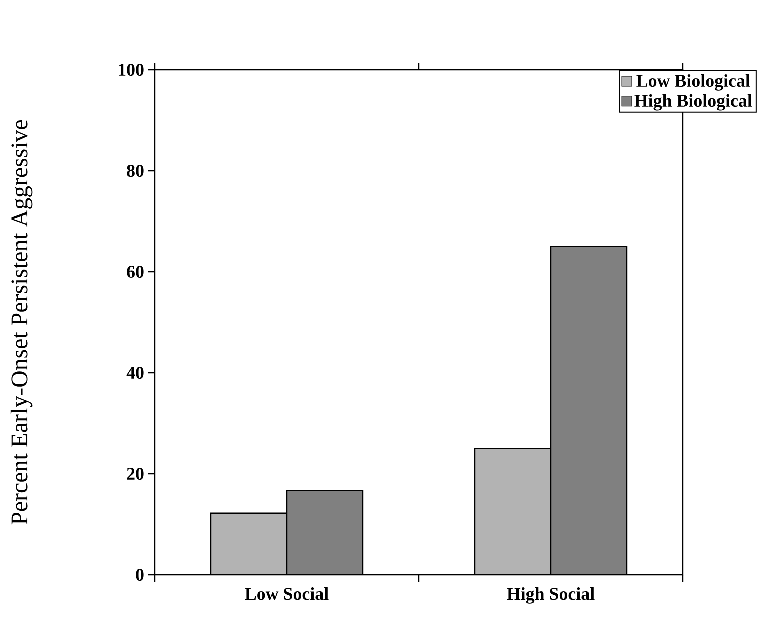 The image size is (762, 622). Describe the element at coordinates (21, 322) in the screenshot. I see `y-axis-title: Percent Early-Onset Persistent Aggressive` at that location.